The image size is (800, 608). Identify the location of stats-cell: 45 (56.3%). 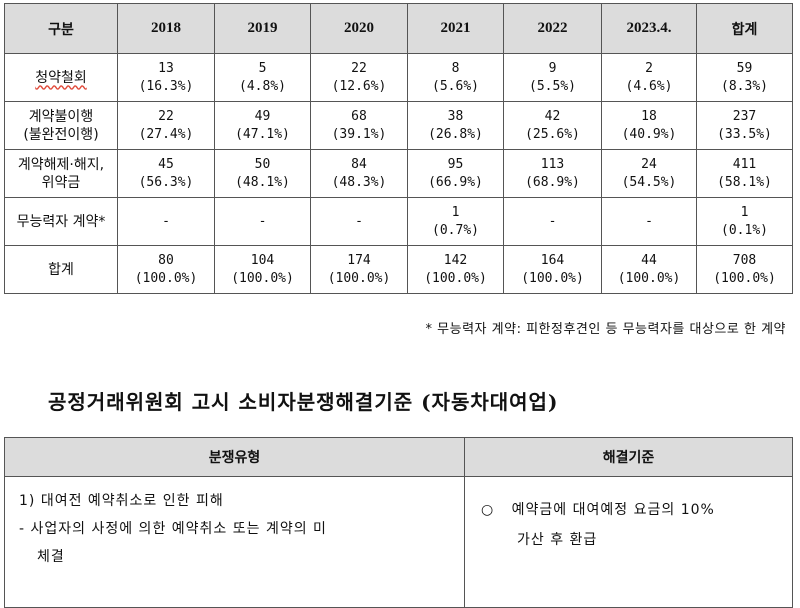
(166, 173).